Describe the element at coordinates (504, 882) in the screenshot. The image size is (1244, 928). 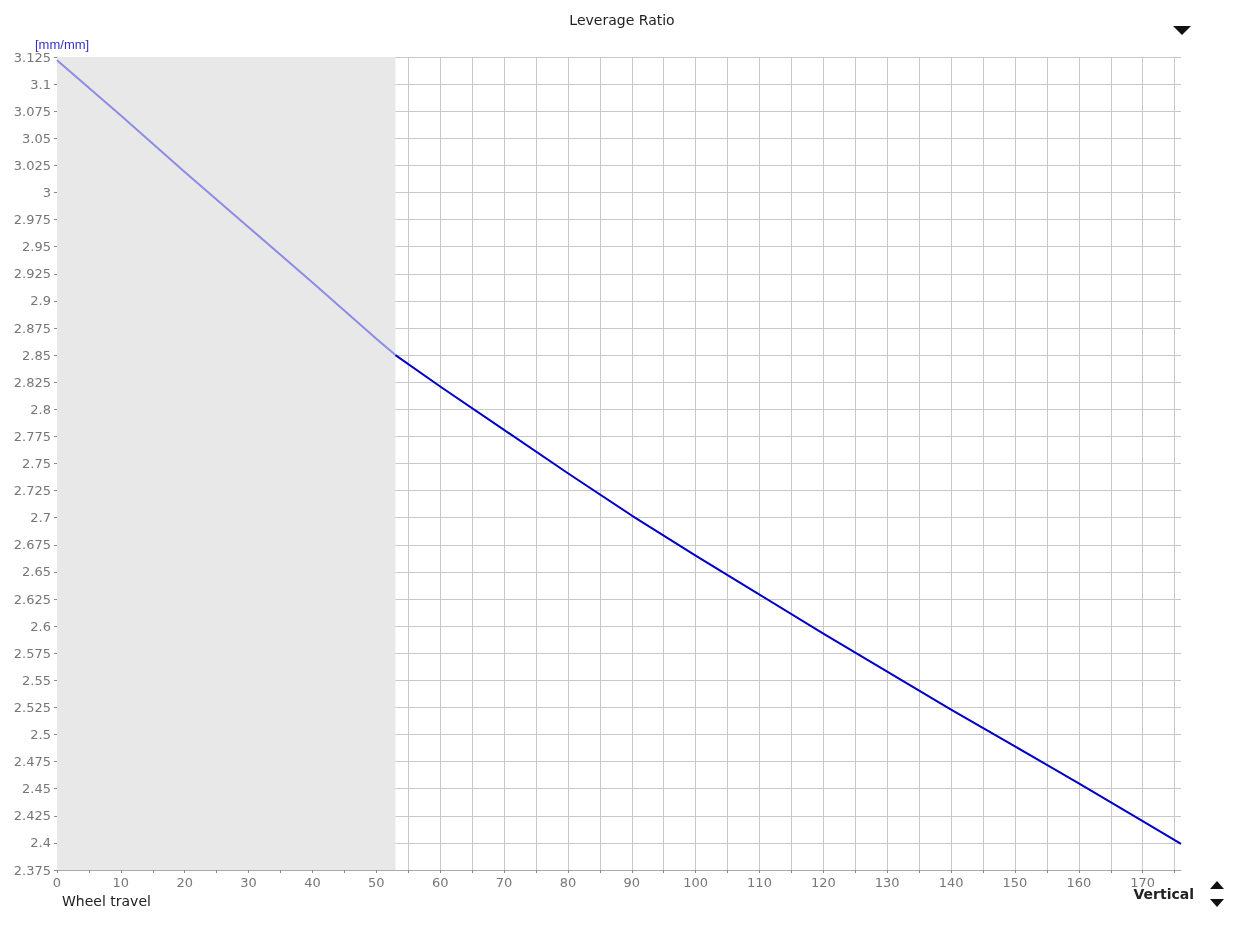
I see `x-tick-label: 70` at that location.